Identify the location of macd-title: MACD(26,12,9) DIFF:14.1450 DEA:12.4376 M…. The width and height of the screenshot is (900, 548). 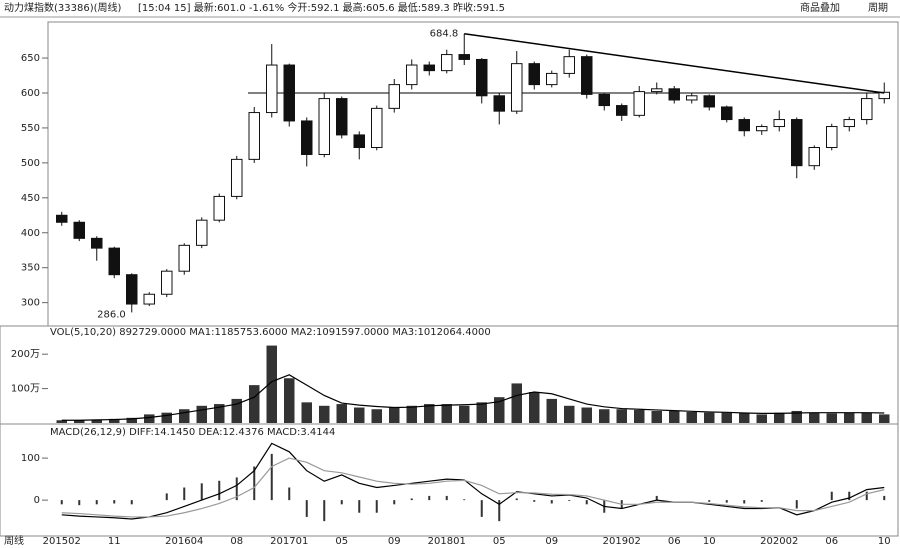
(192, 432).